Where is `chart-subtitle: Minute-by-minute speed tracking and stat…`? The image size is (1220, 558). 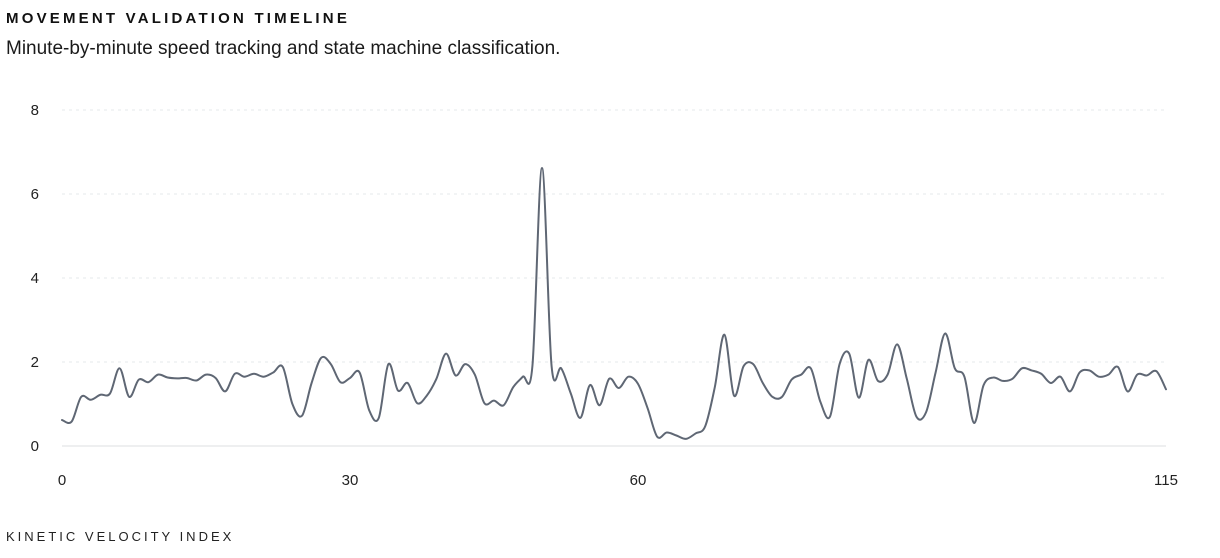
chart-subtitle: Minute-by-minute speed tracking and stat… is located at coordinates (283, 48).